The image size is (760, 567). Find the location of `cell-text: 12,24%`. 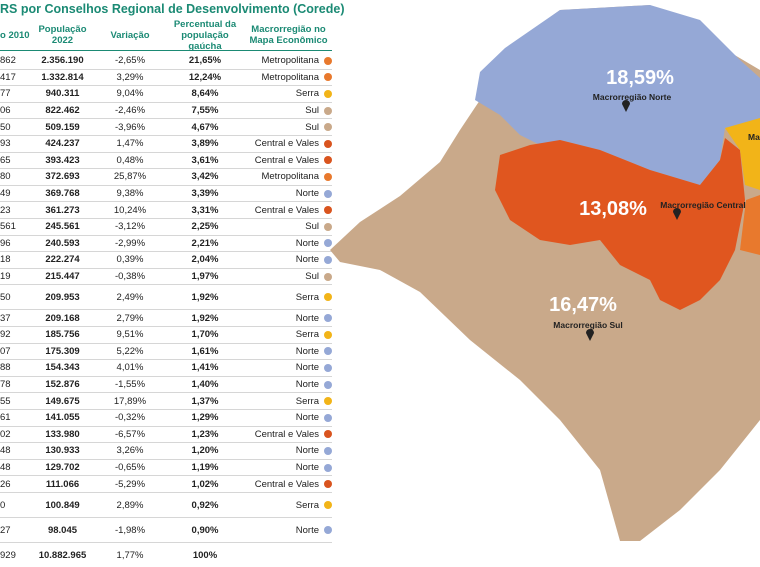

cell-text: 12,24% is located at coordinates (205, 77).